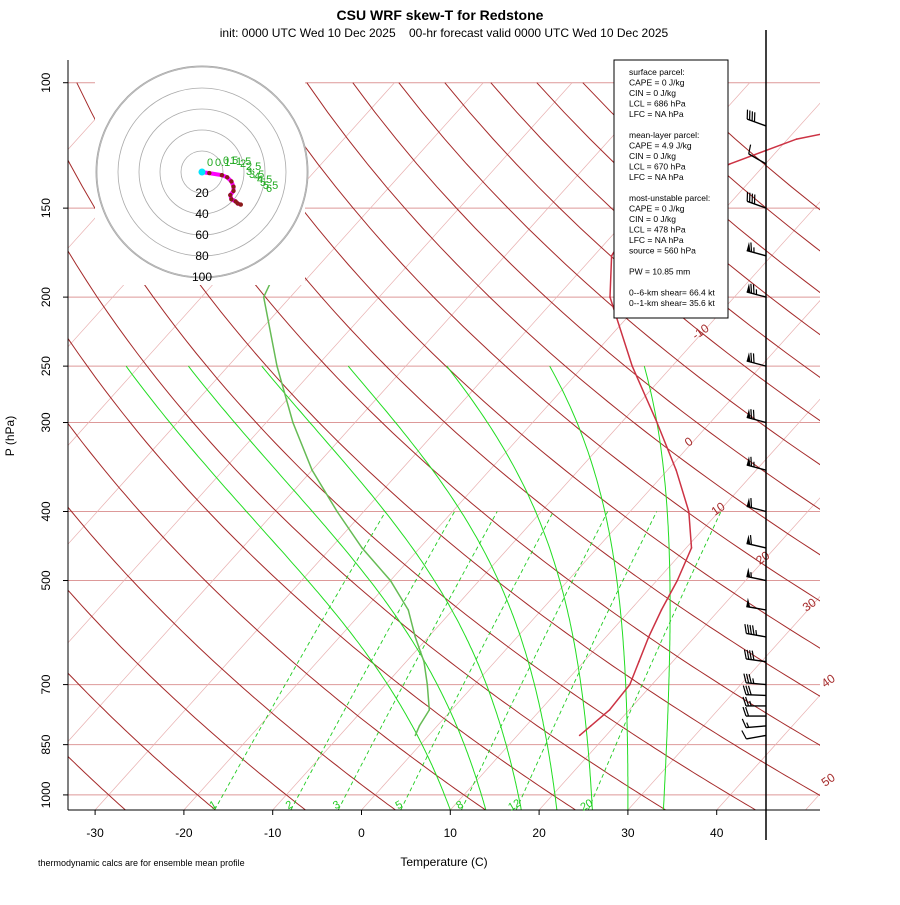 The width and height of the screenshot is (900, 905). What do you see at coordinates (660, 146) in the screenshot?
I see `info-box-line: CAPE = 4.9 J/kg` at bounding box center [660, 146].